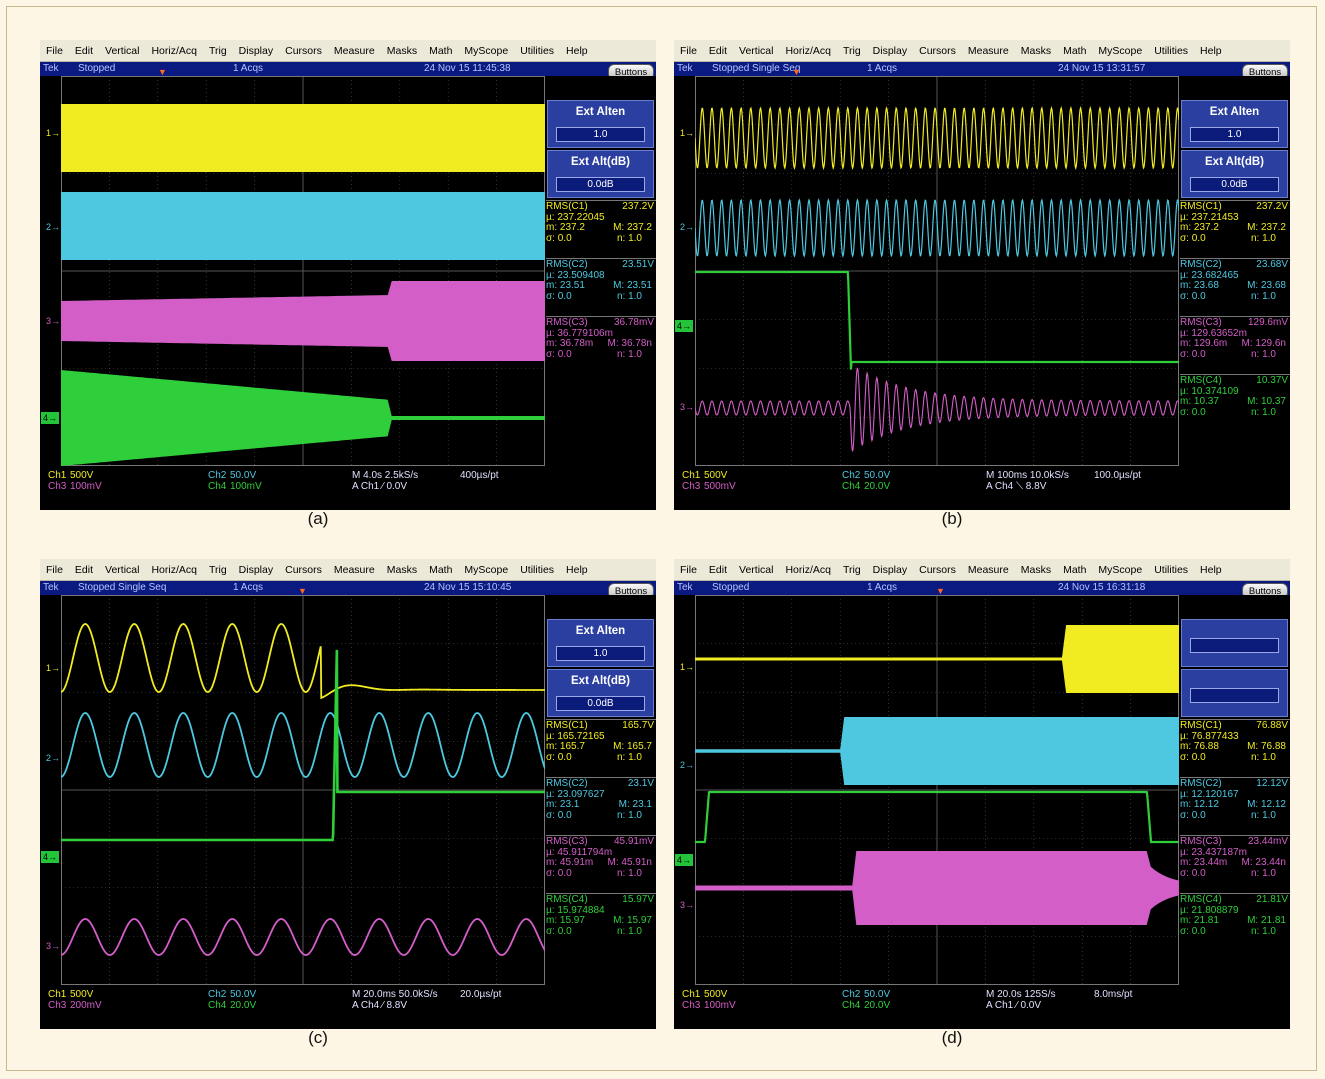 The height and width of the screenshot is (1079, 1325). I want to click on trigger-readout: A Ch4 ⟍ 8.8V, so click(1016, 486).